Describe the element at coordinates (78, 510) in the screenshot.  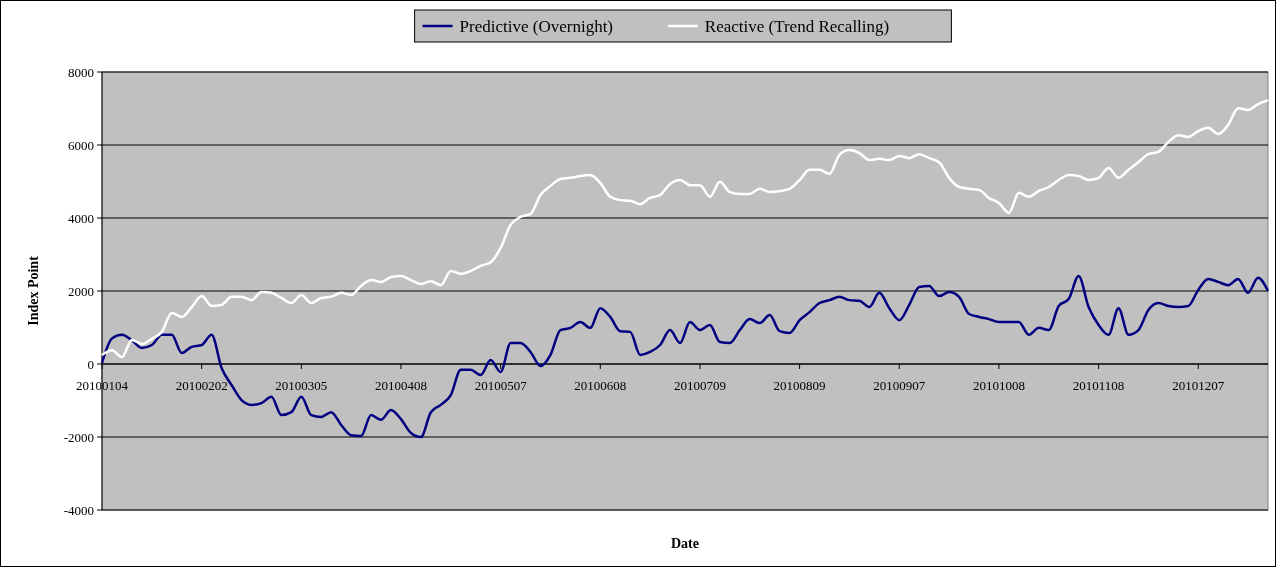
I see `y-tick-label: -4000` at that location.